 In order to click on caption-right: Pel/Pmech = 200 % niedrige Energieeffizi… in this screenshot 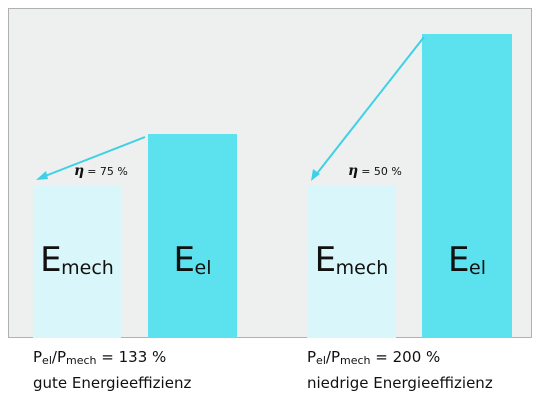, I will do `click(400, 370)`.